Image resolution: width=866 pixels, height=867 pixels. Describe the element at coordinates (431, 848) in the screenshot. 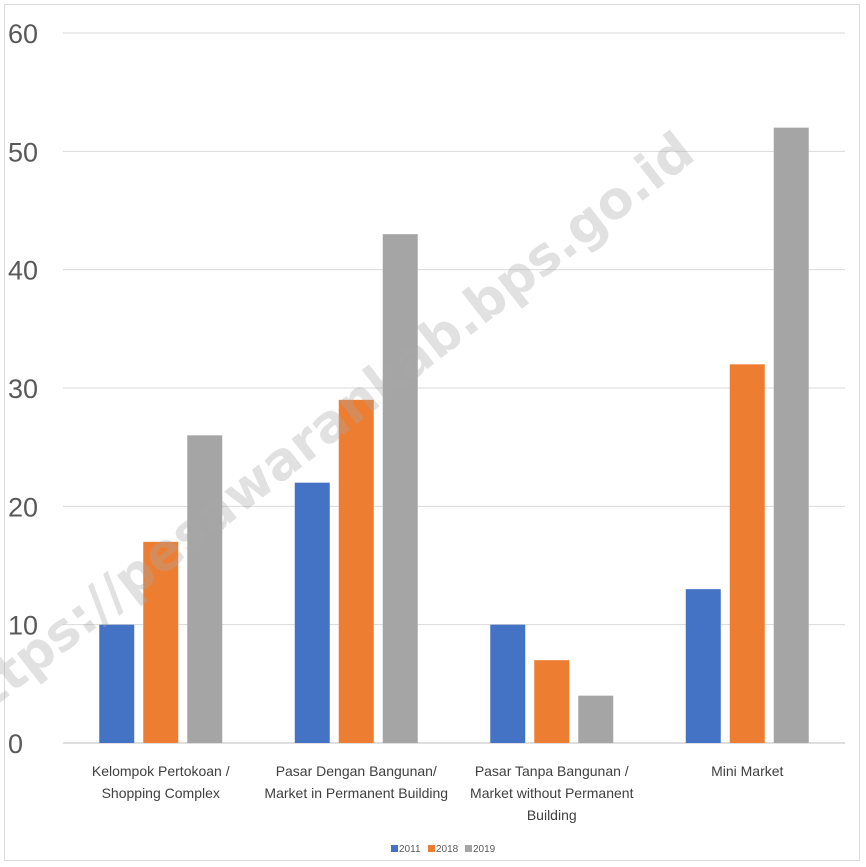

I see `legend-swatch-2018` at that location.